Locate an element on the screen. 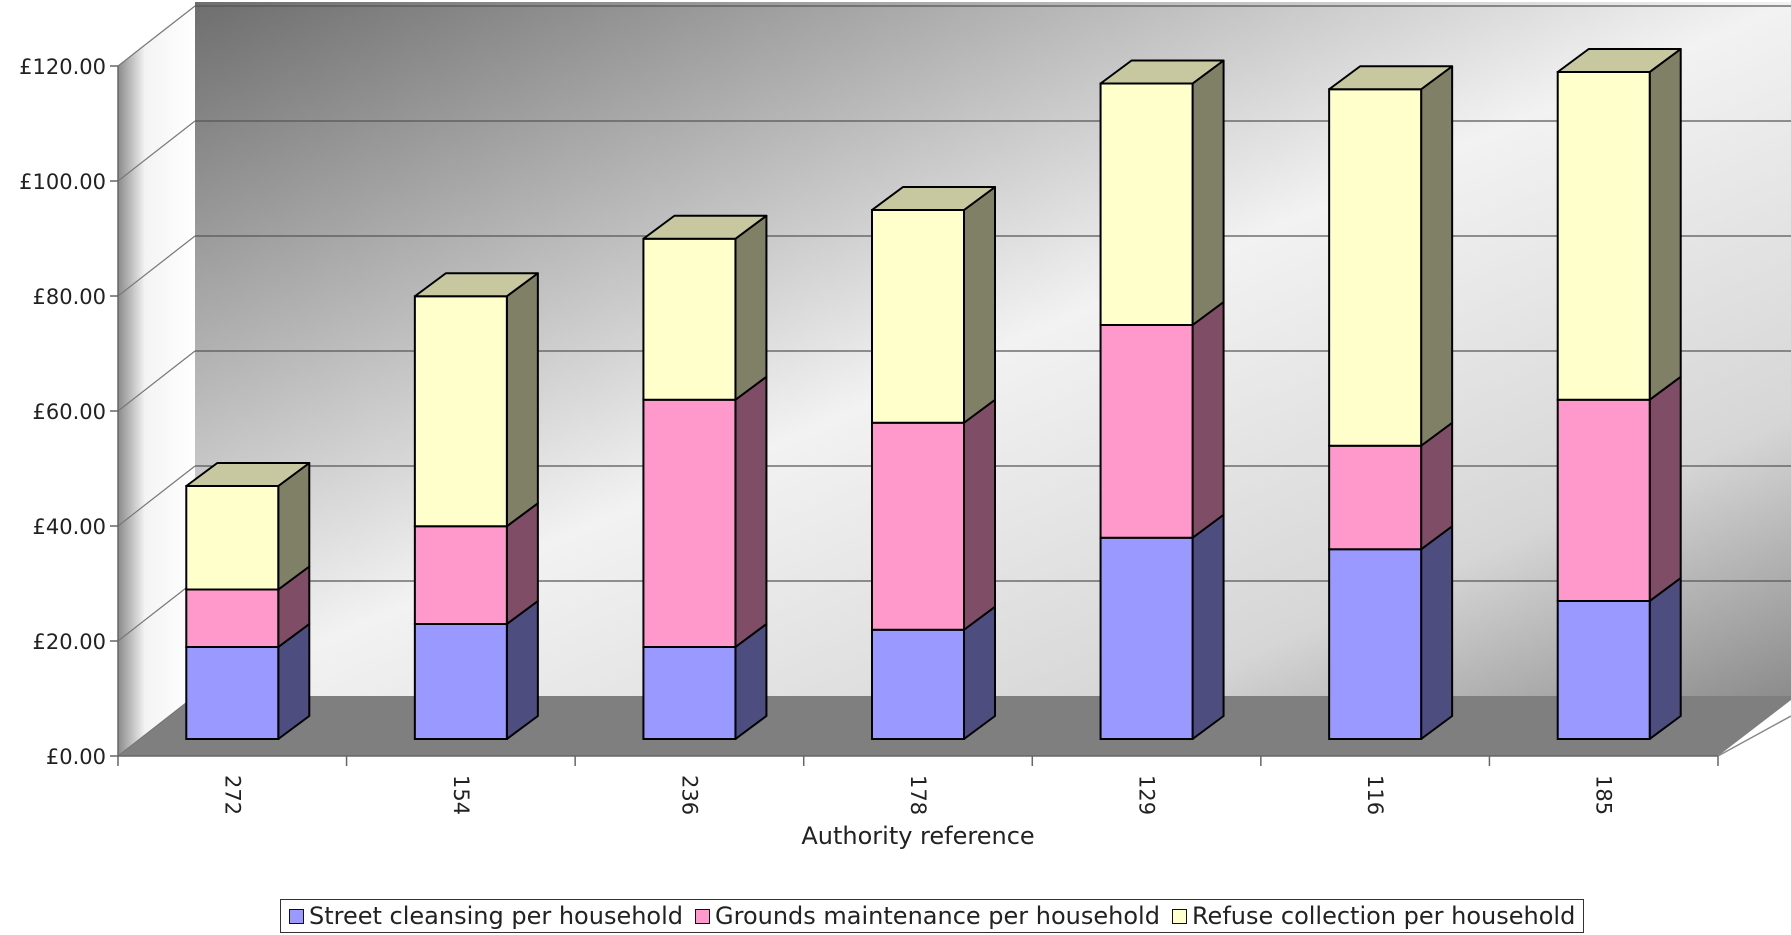 The image size is (1791, 935). x-tick-label: 272 is located at coordinates (232, 795).